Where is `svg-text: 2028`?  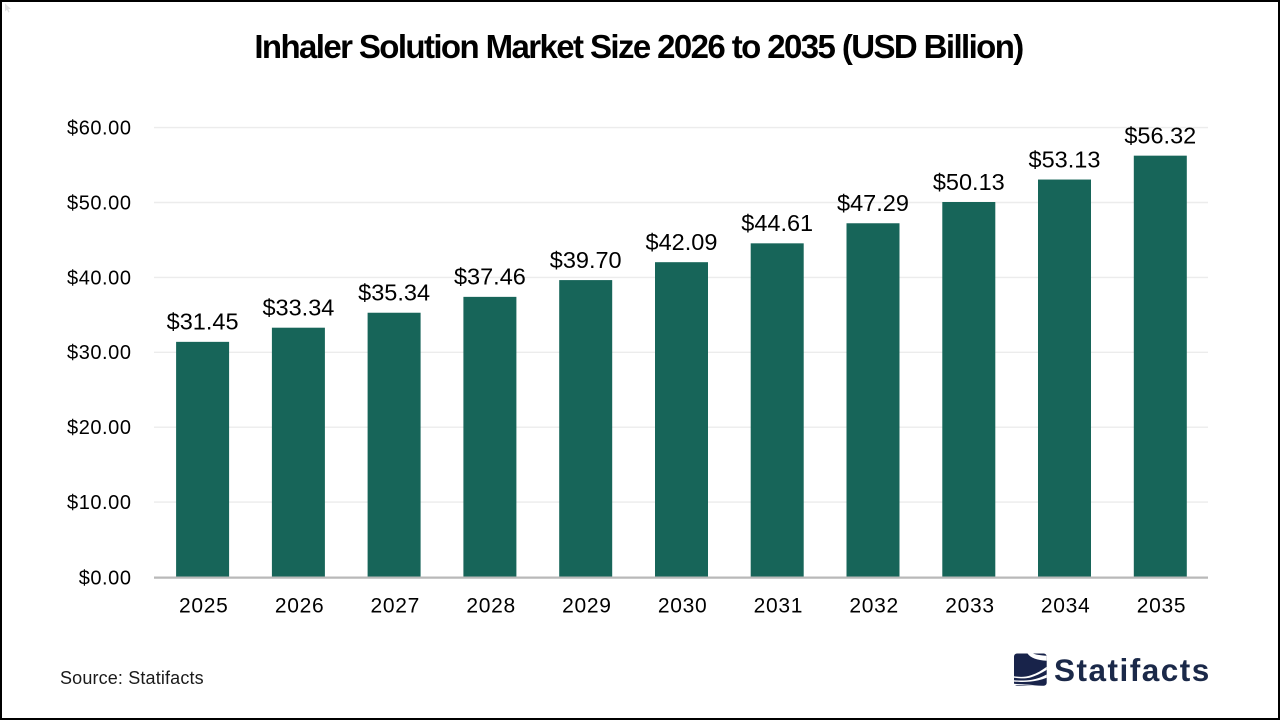
svg-text: 2028 is located at coordinates (491, 606).